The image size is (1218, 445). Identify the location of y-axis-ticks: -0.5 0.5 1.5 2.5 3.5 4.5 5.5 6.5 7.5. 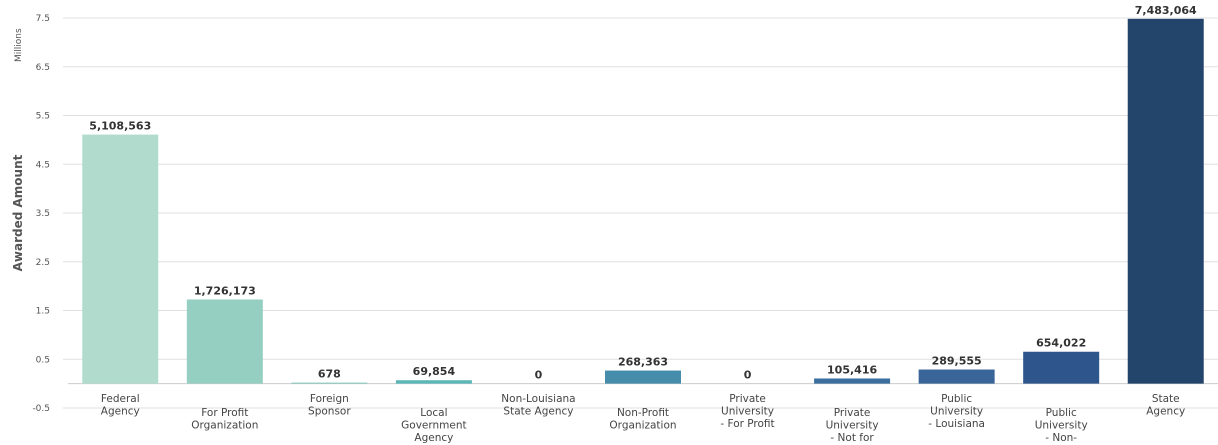
(41, 214).